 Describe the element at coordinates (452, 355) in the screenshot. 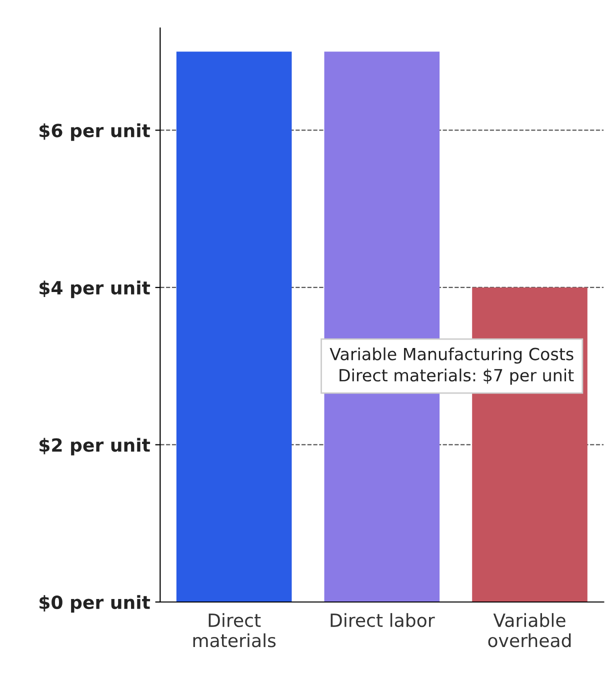

I see `annotation: Variable Manufacturing Costs` at that location.